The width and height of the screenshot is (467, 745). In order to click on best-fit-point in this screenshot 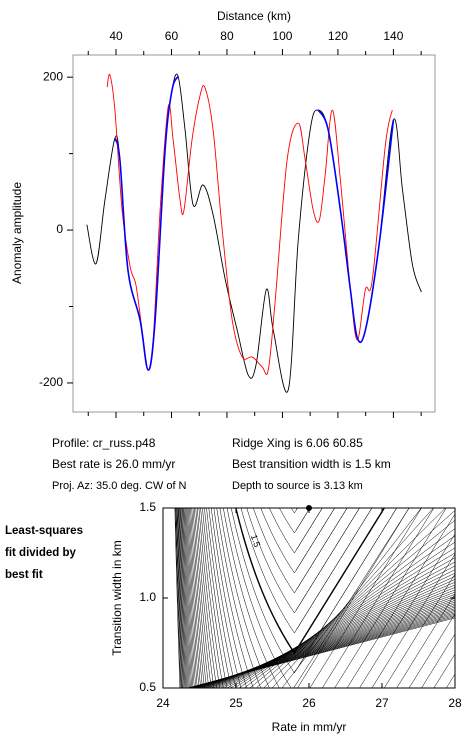, I will do `click(309, 508)`.